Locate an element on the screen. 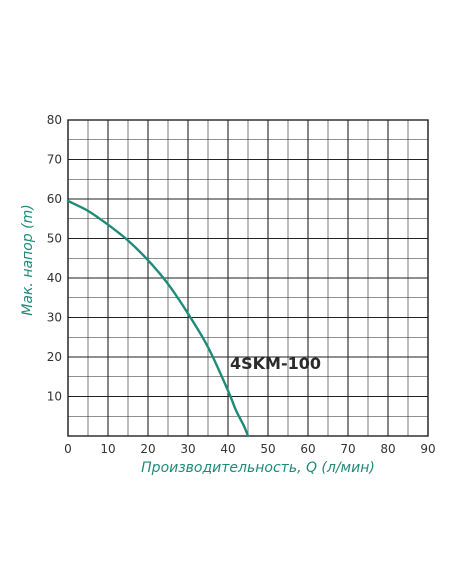  y-tick-label: 30 is located at coordinates (54, 318).